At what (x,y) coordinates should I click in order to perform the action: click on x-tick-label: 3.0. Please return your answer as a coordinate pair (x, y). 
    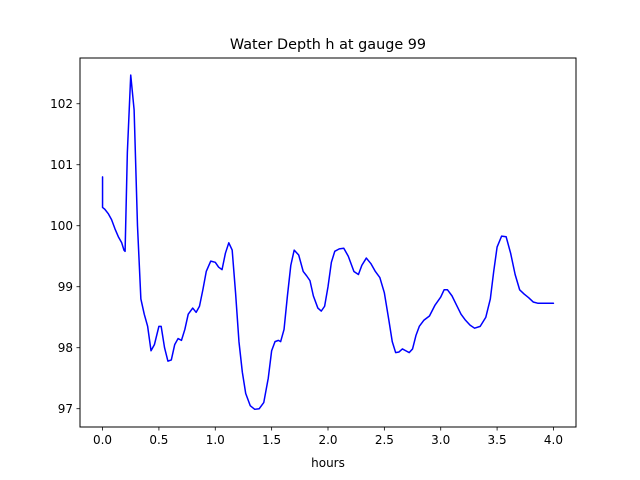
    Looking at the image, I should click on (440, 440).